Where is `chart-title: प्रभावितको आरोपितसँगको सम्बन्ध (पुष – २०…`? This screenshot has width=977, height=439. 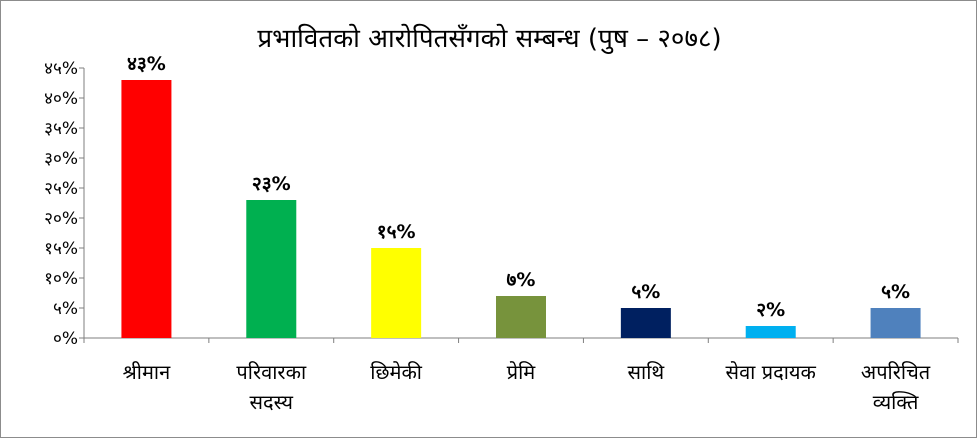
chart-title: प्रभावितको आरोपितसँगको सम्बन्ध (पुष – २०… is located at coordinates (489, 39).